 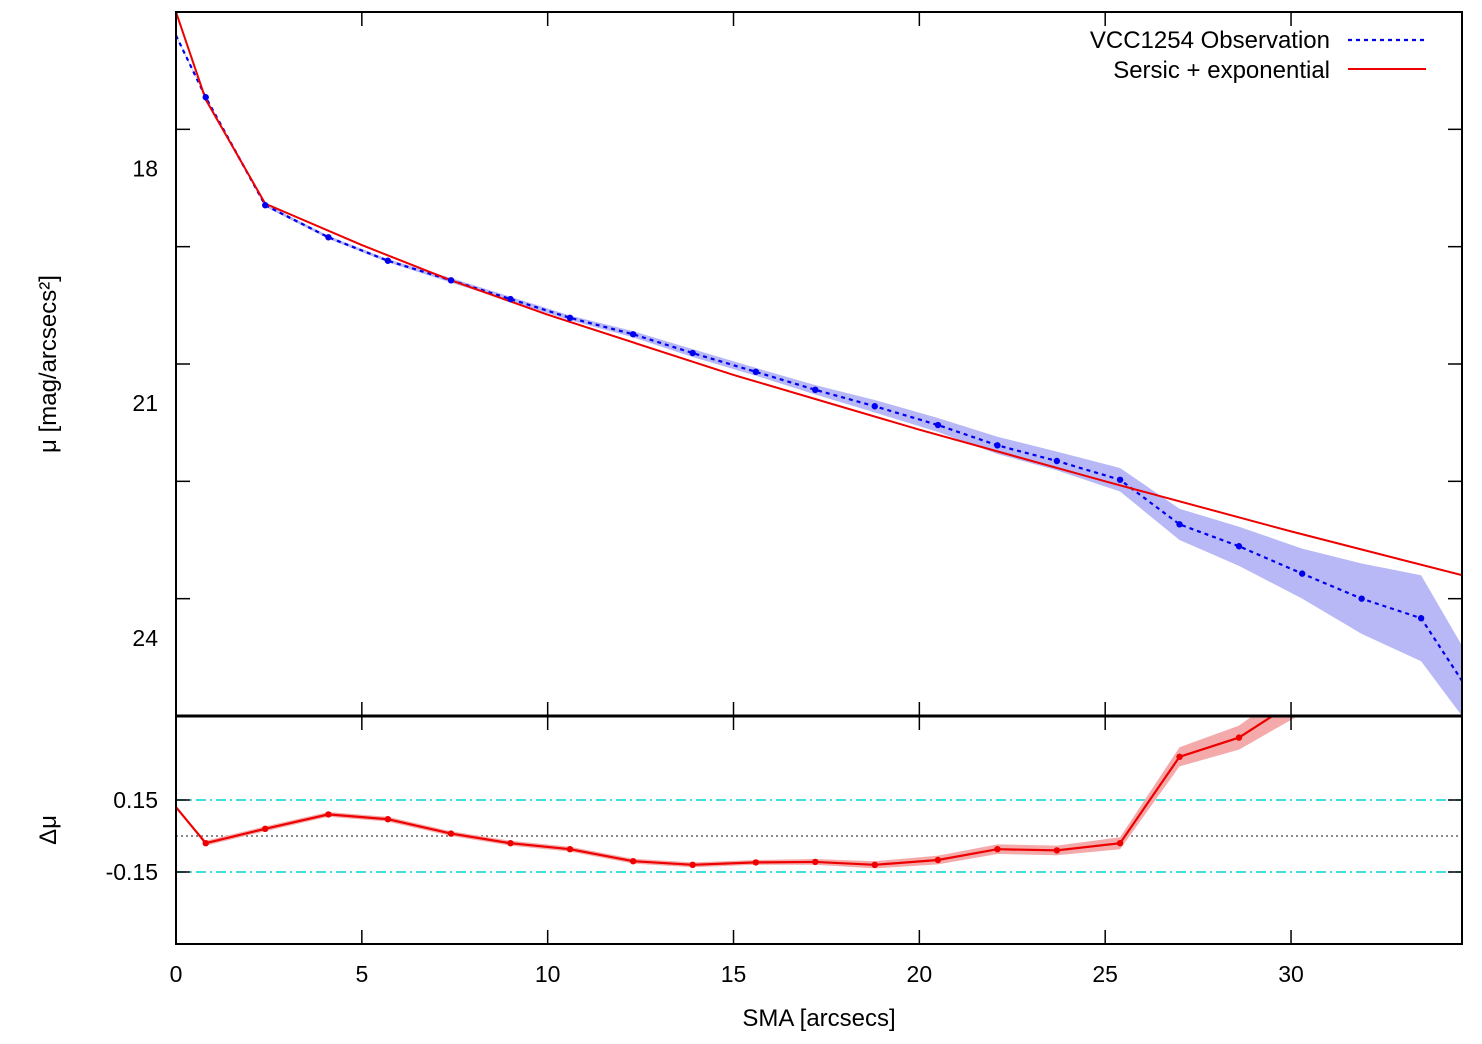 I want to click on top-y-tick-label: 18, so click(x=145, y=168).